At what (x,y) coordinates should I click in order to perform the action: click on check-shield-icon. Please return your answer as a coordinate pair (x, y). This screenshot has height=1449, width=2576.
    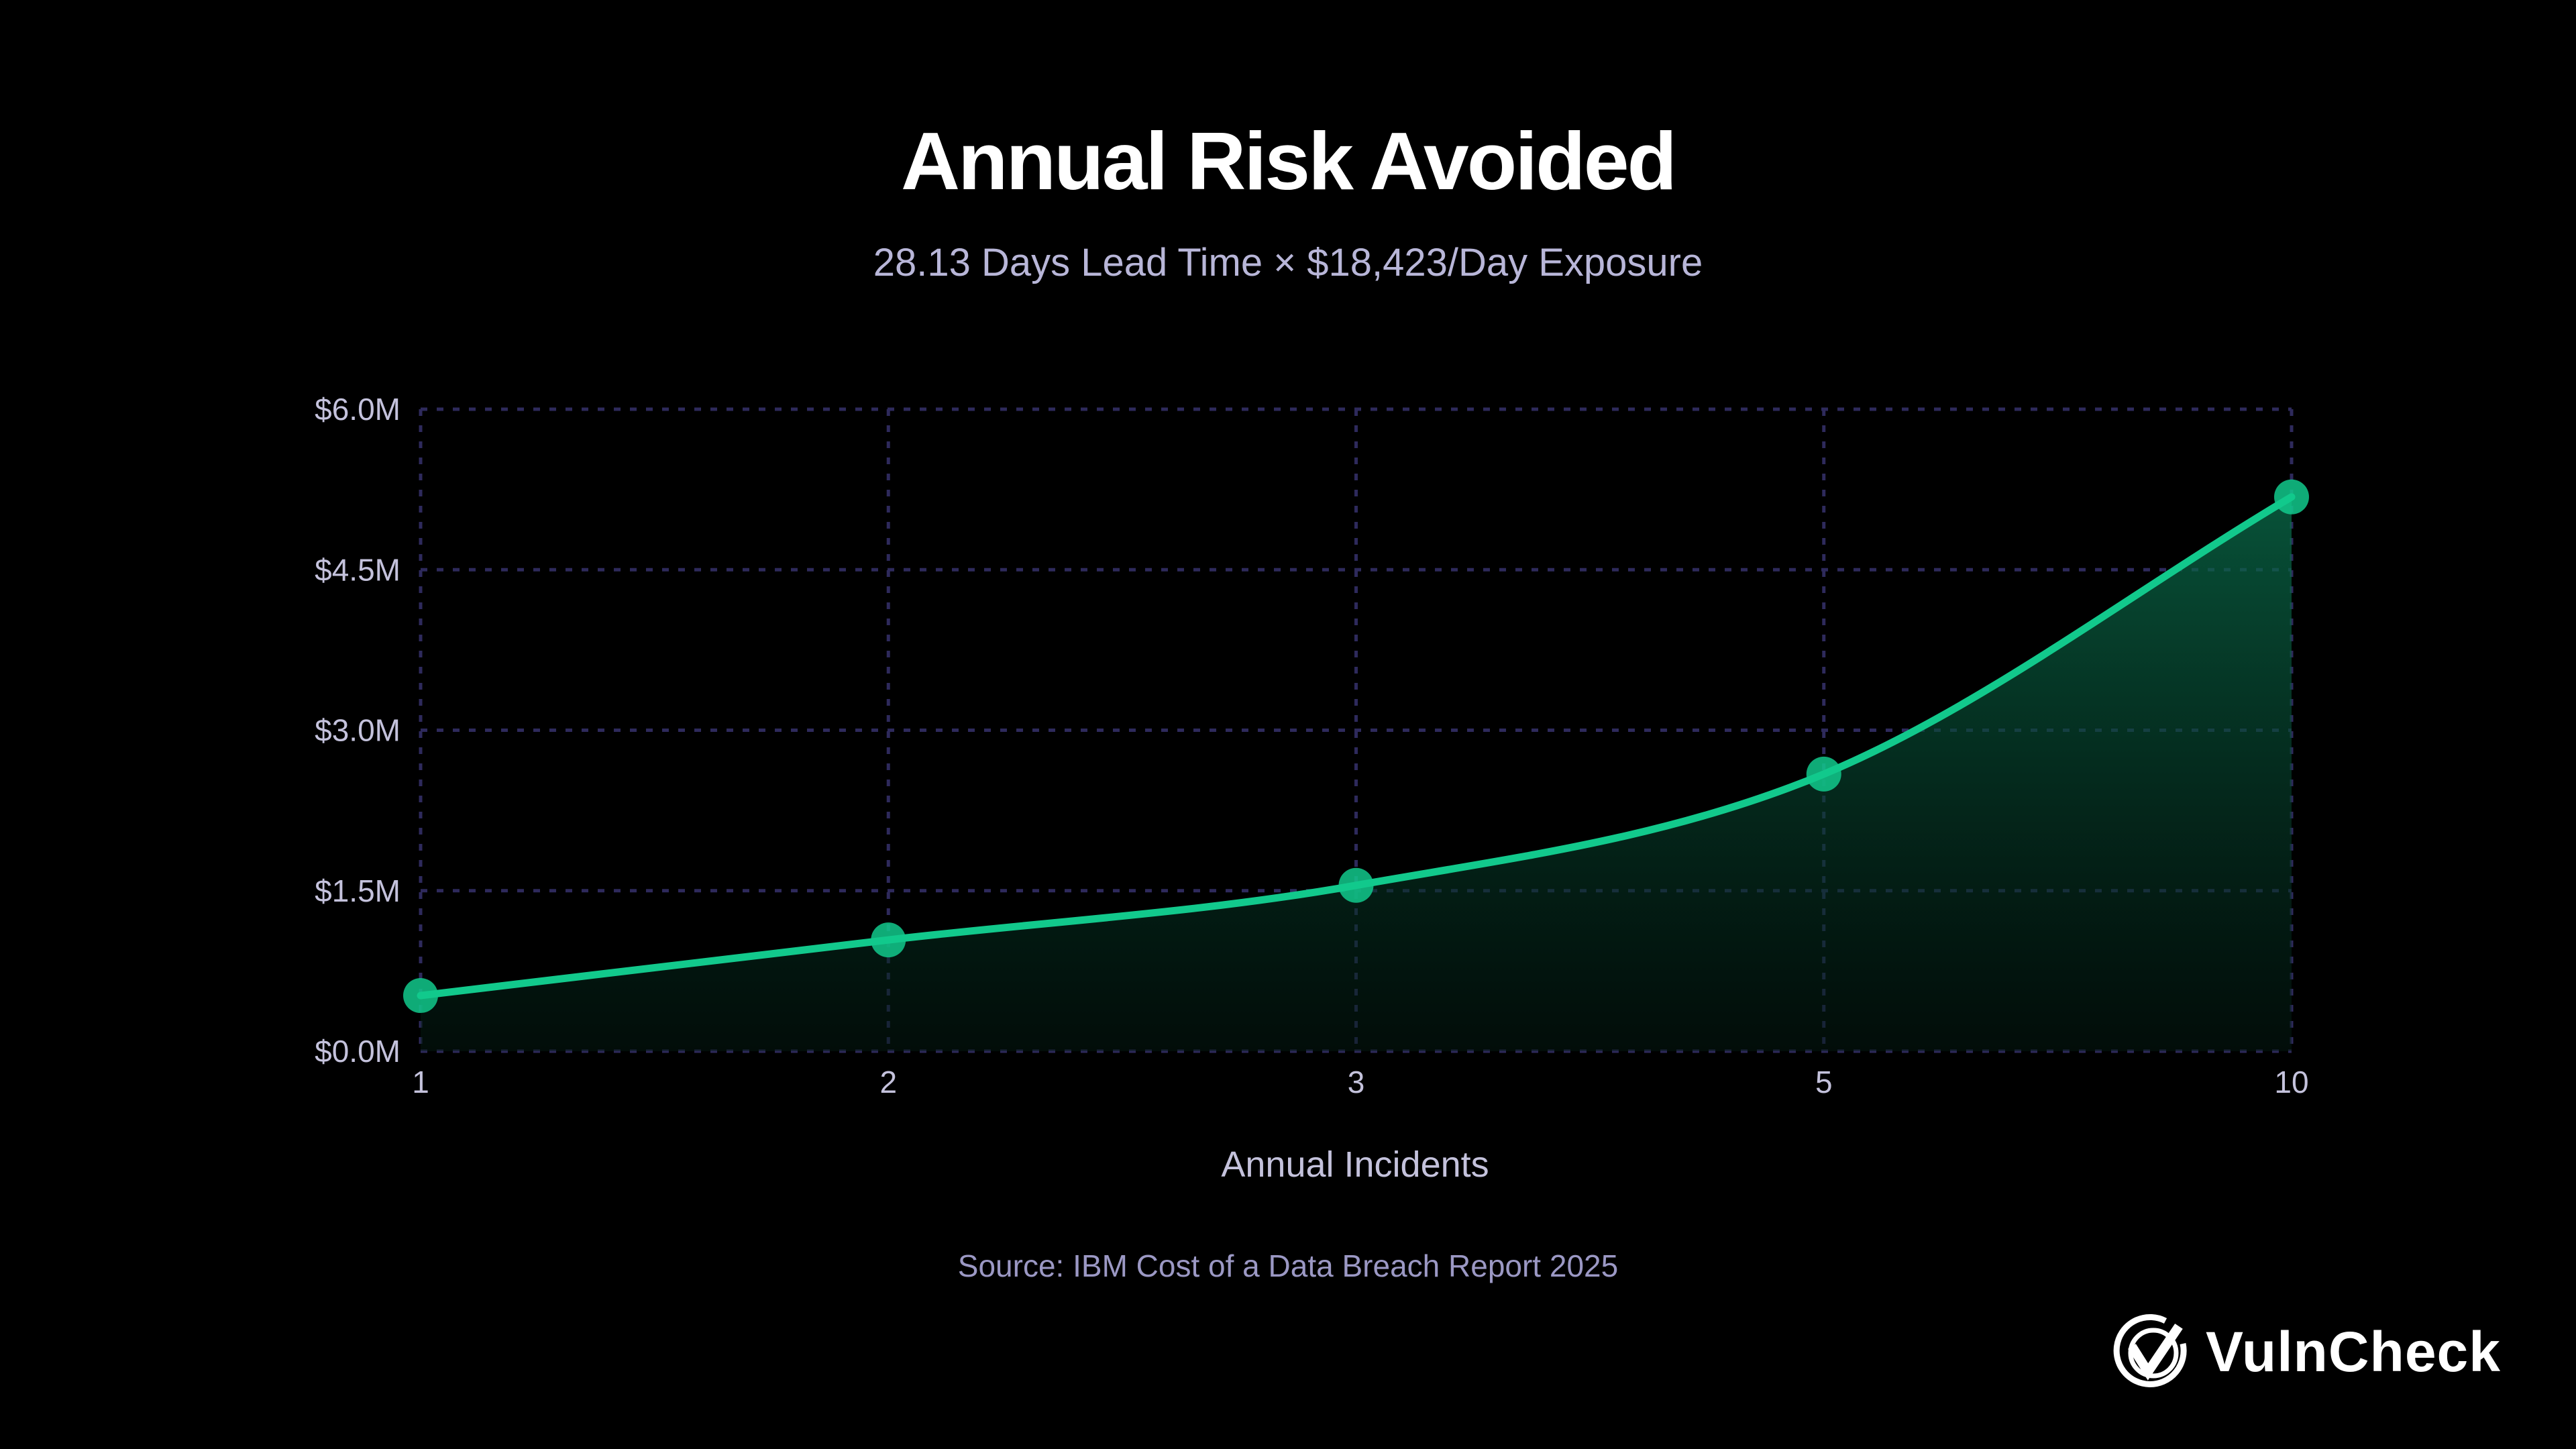
    Looking at the image, I should click on (2150, 1350).